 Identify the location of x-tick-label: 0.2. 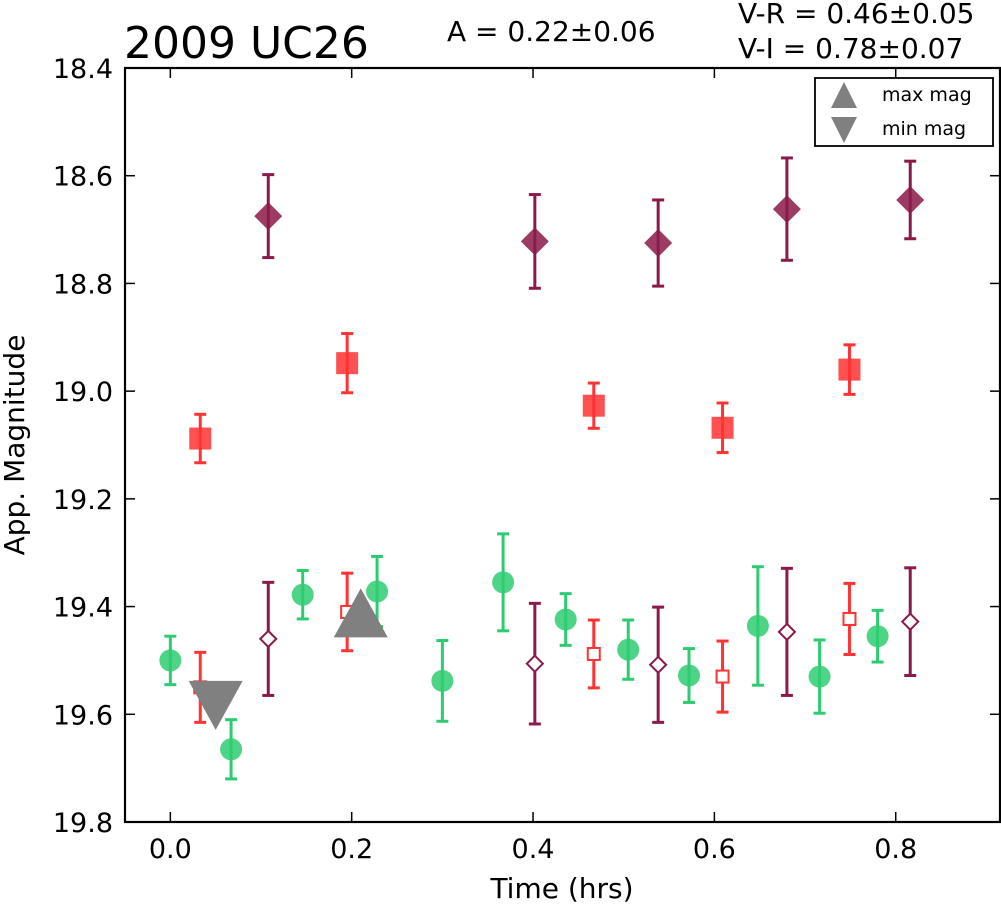
(351, 849).